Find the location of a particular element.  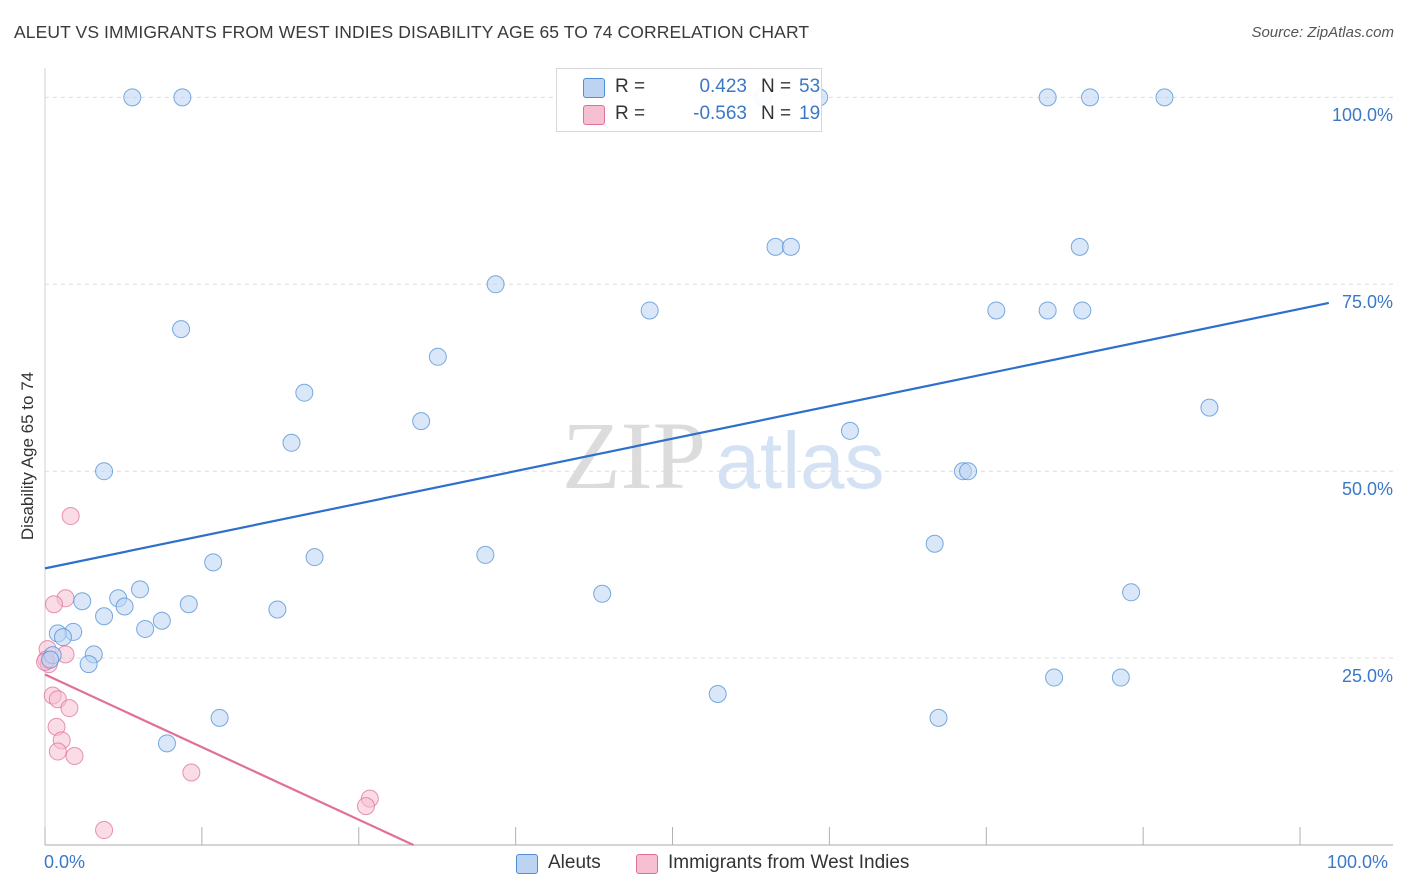

watermark: ZIP atlas is located at coordinates (723, 455).